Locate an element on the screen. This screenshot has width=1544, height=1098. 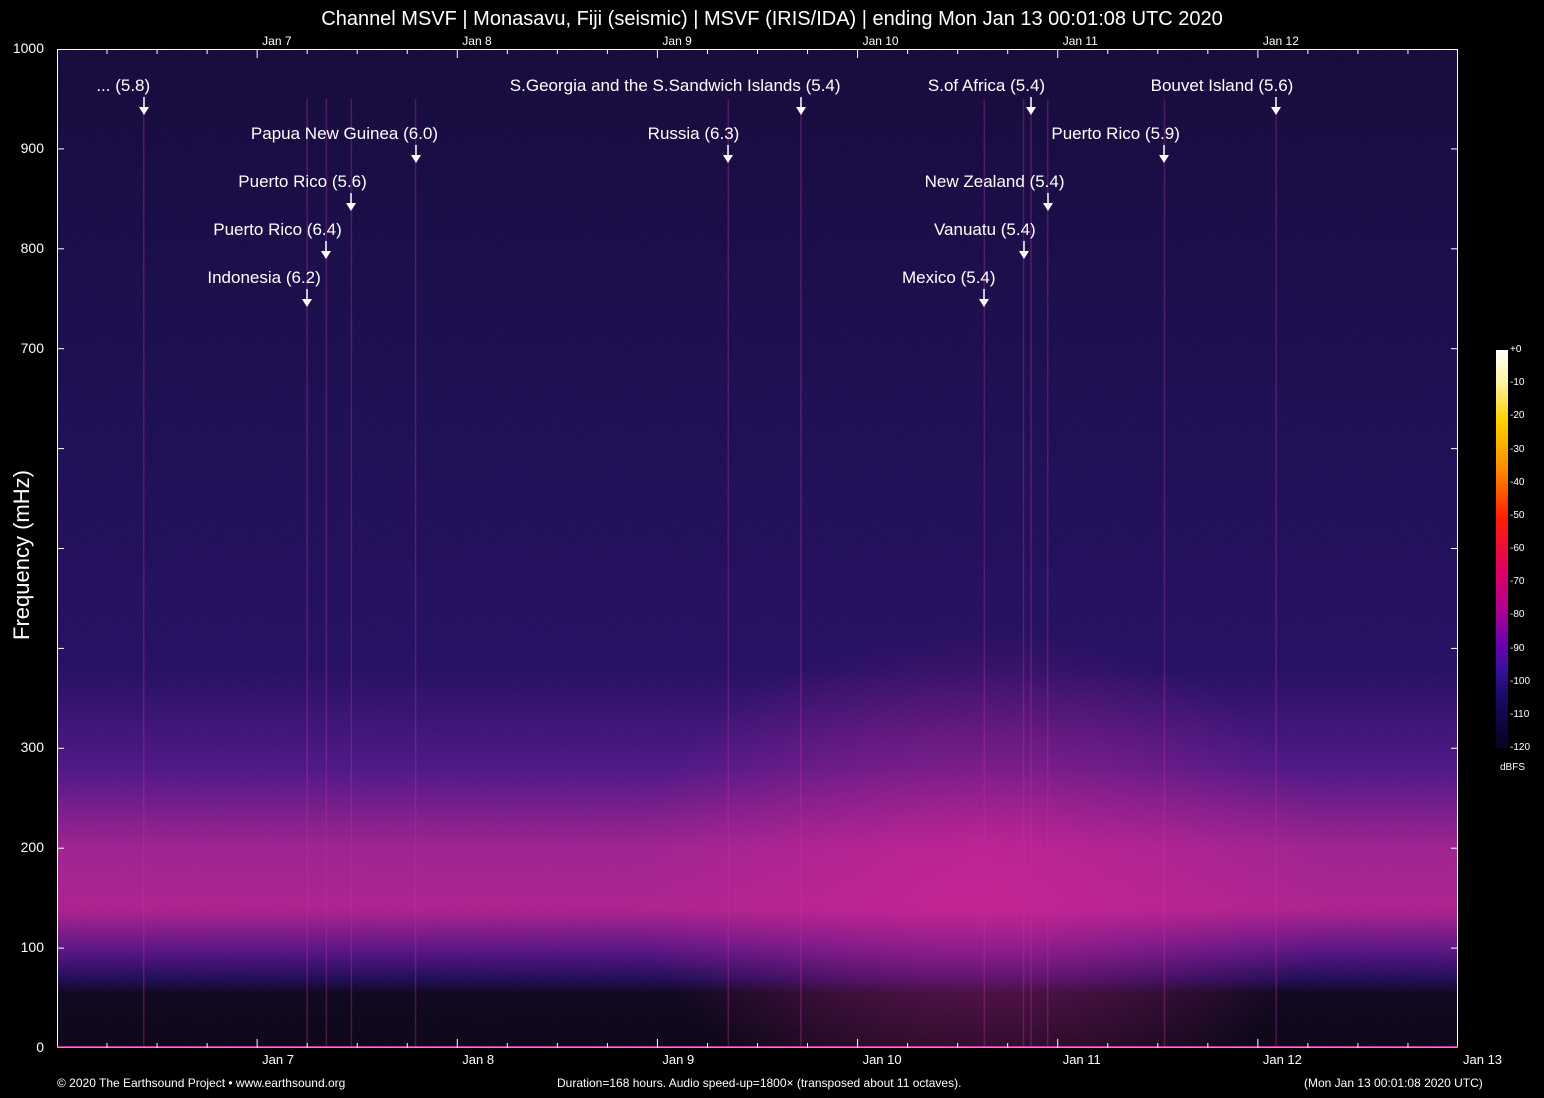
y-tick-label: 300 is located at coordinates (32, 747).